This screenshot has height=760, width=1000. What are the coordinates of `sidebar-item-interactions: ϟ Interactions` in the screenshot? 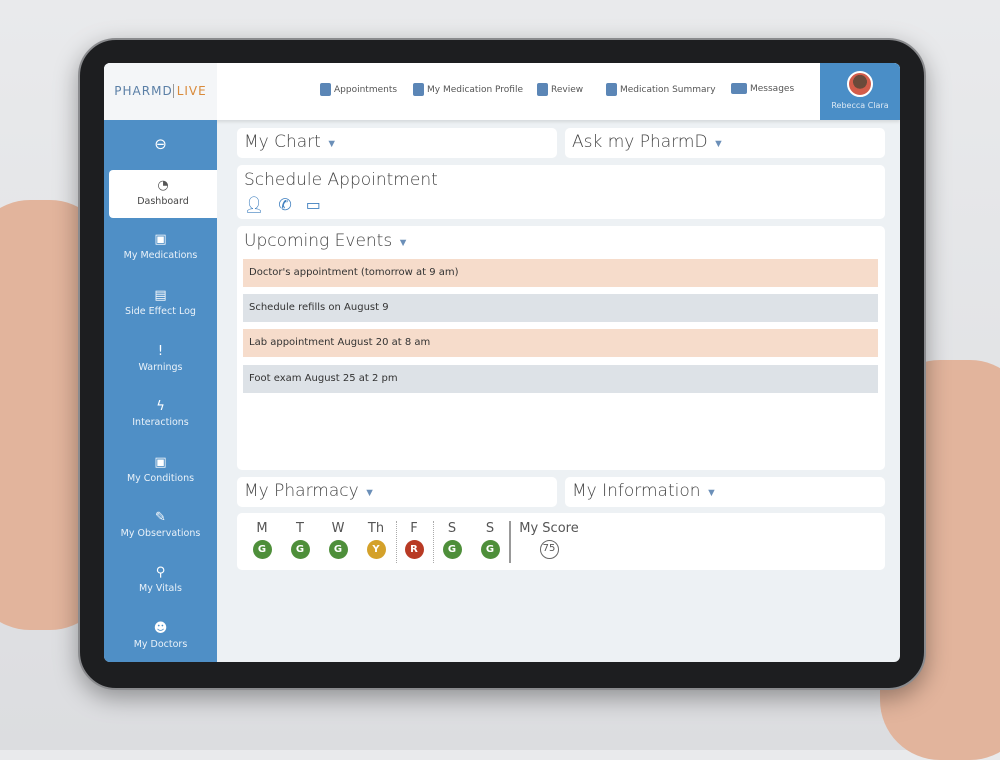 It's located at (160, 413).